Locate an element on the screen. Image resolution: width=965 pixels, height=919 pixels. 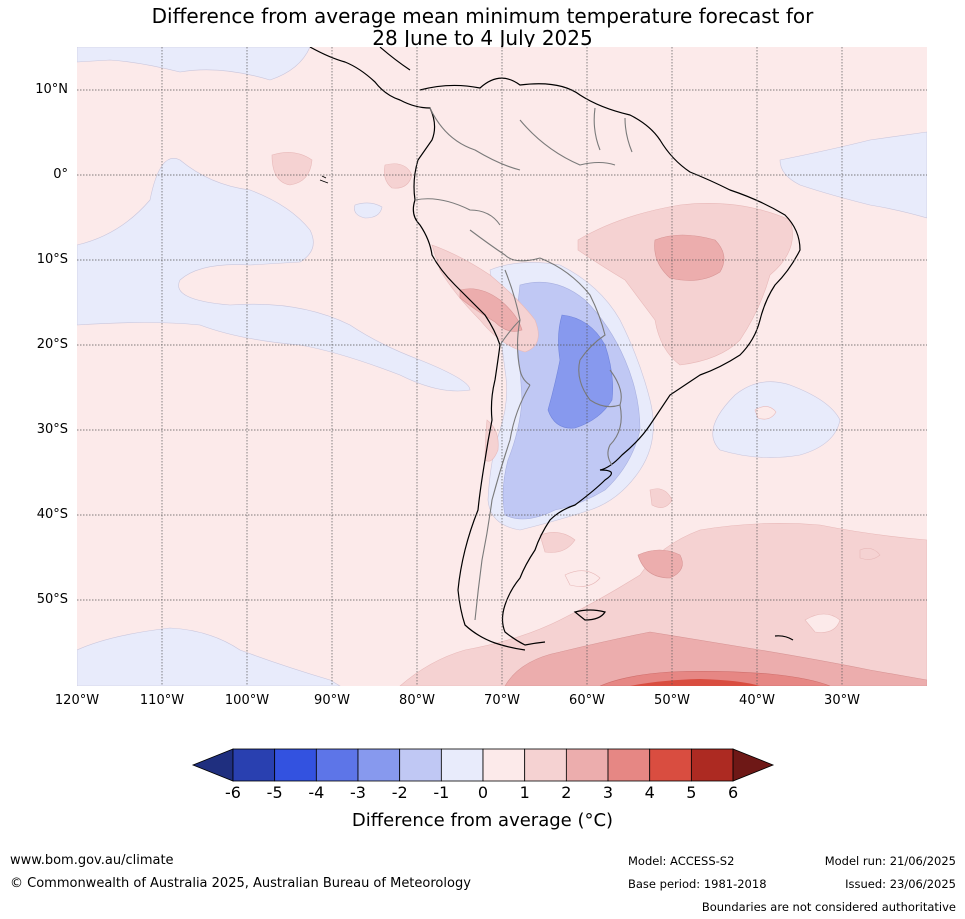
lat-label-10n: 10°N is located at coordinates (51, 89).